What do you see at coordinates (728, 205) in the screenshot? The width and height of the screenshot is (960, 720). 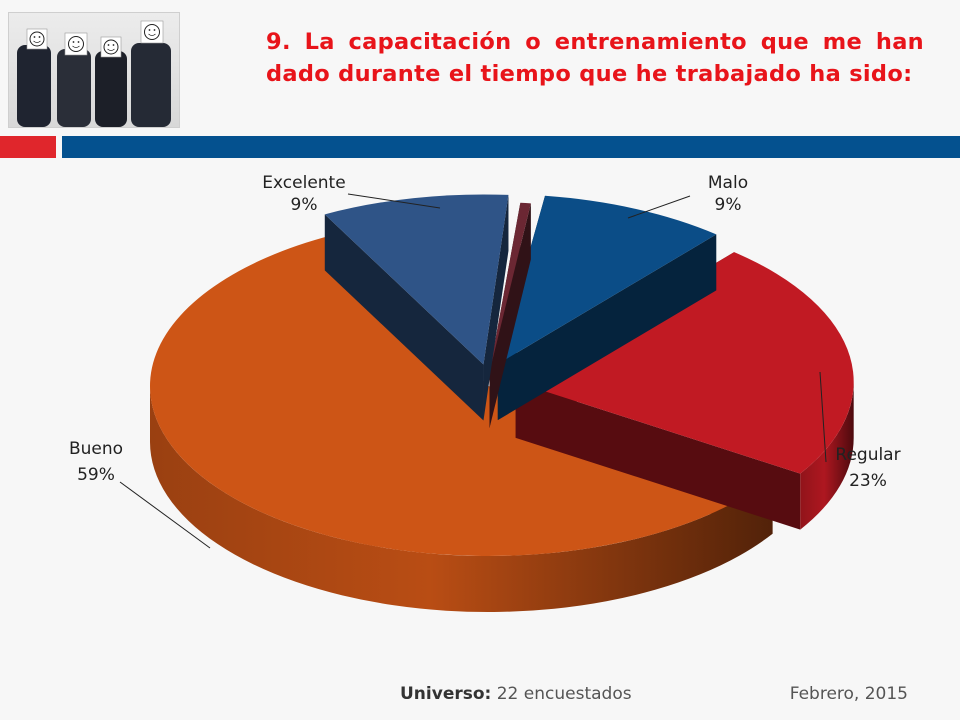 I see `label-value-malo: 9%` at bounding box center [728, 205].